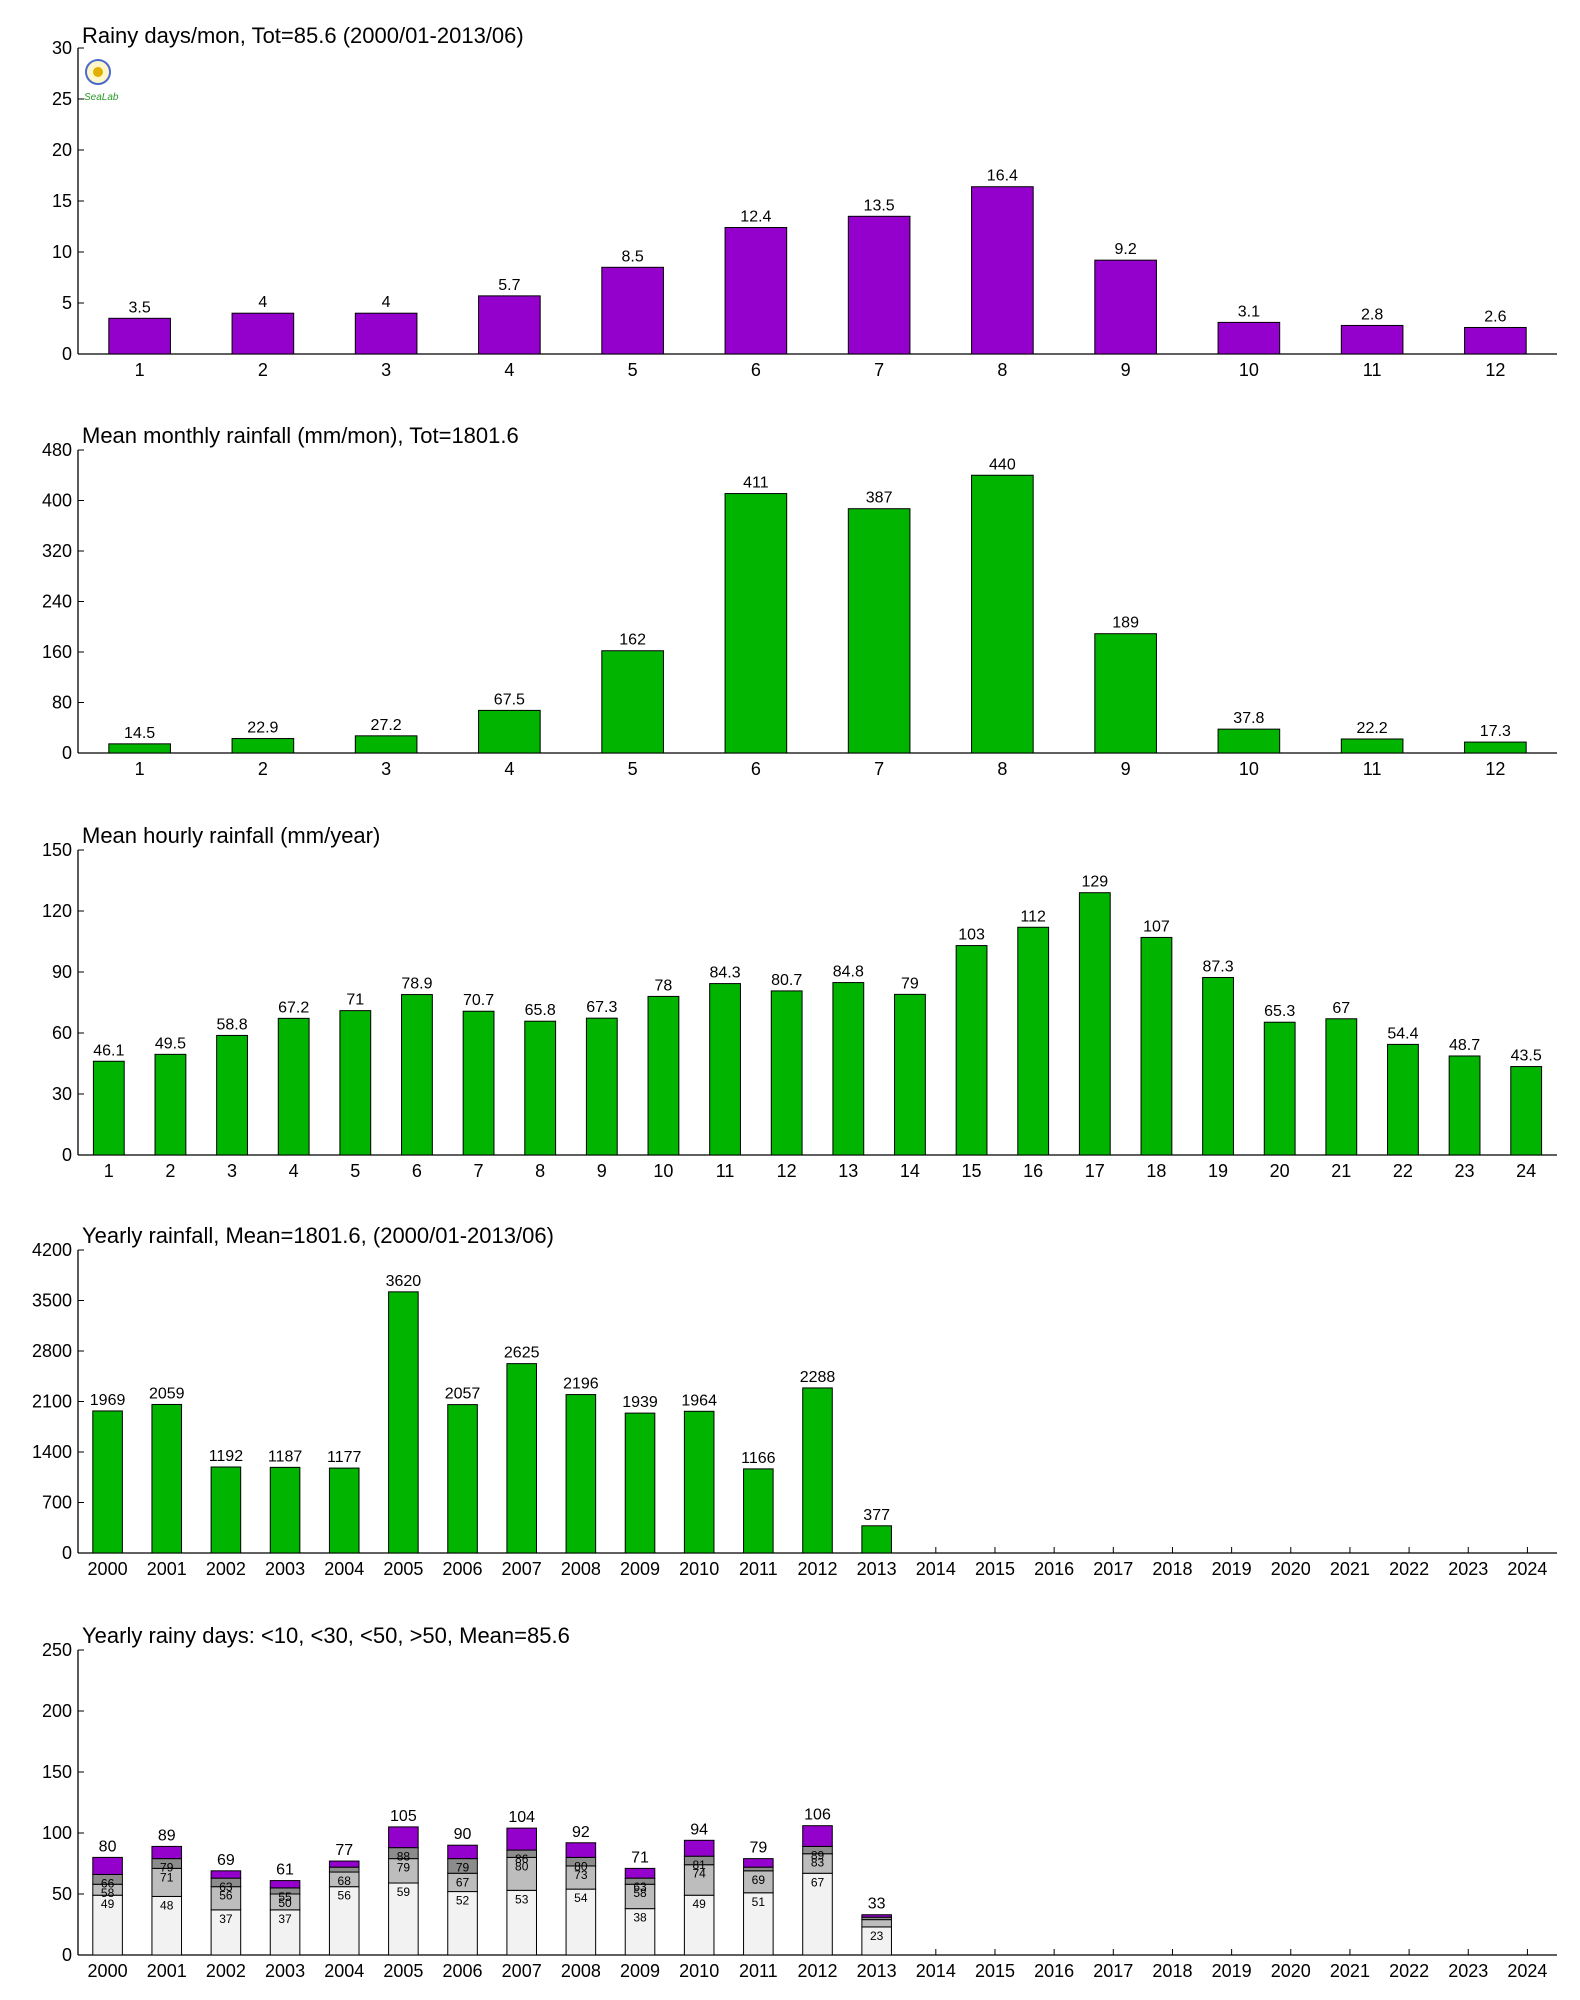  Describe the element at coordinates (758, 1458) in the screenshot. I see `data-label: 1166` at that location.